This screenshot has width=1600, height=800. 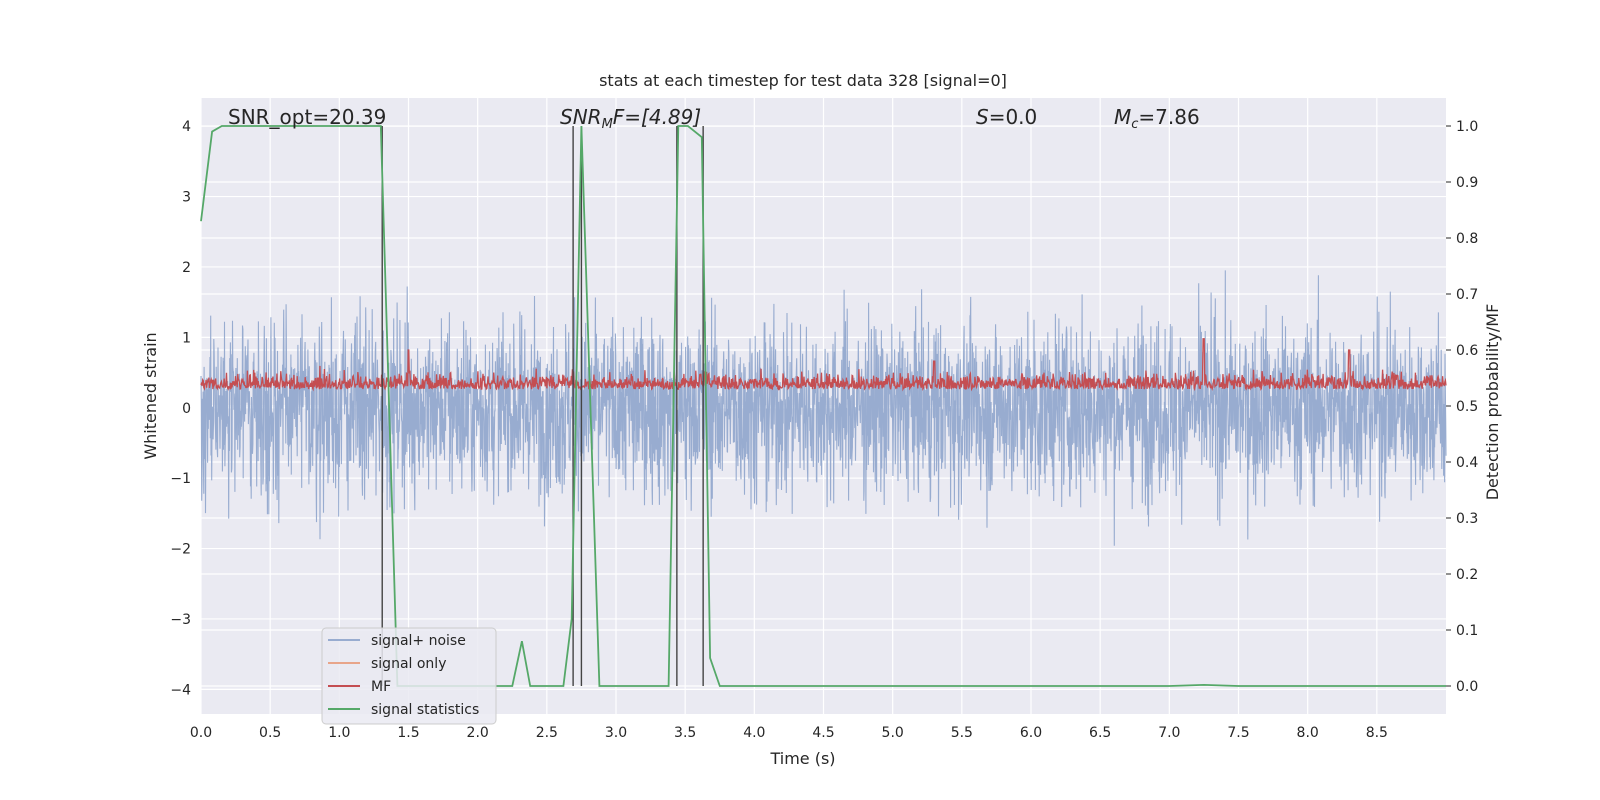 I want to click on legend-box, so click(x=409, y=676).